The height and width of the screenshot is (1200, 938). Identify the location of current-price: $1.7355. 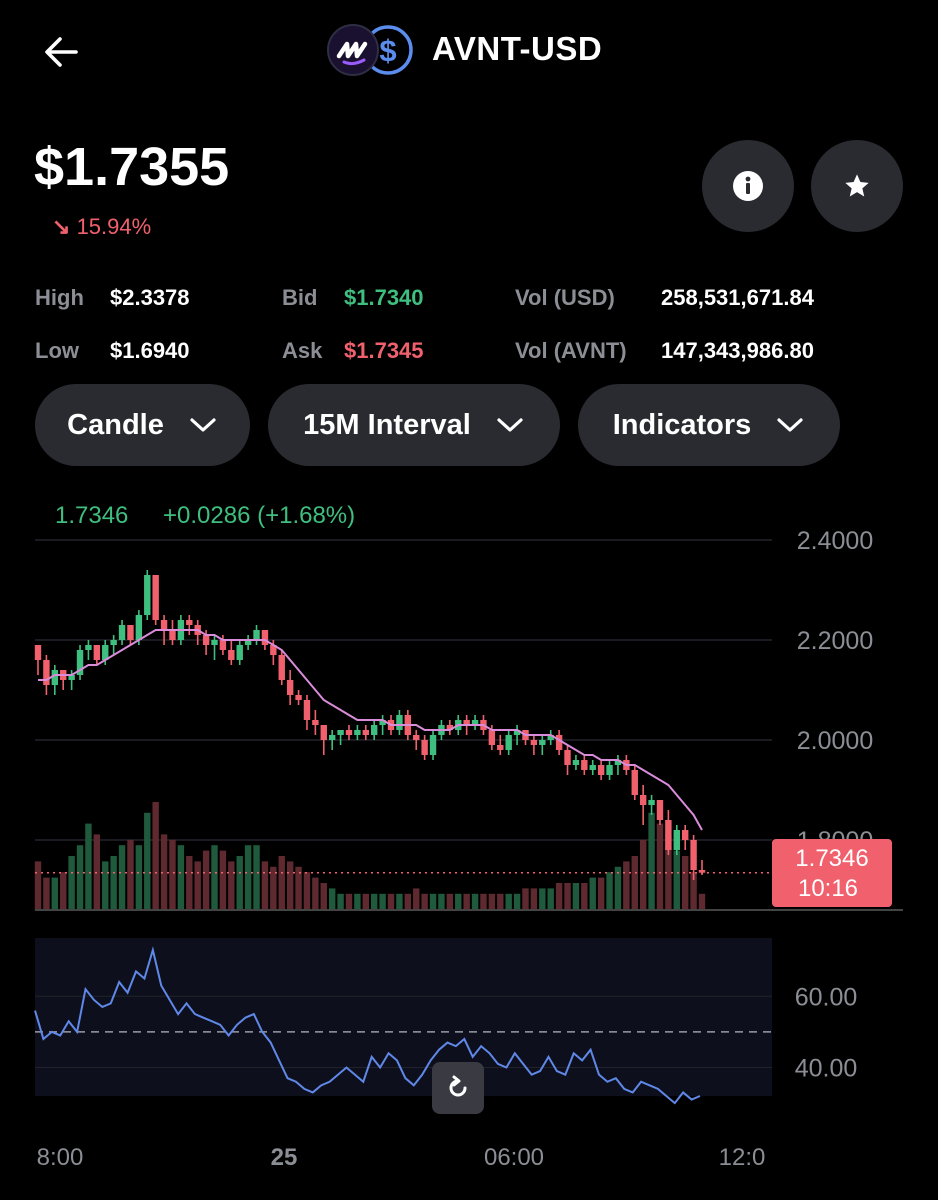
(132, 167).